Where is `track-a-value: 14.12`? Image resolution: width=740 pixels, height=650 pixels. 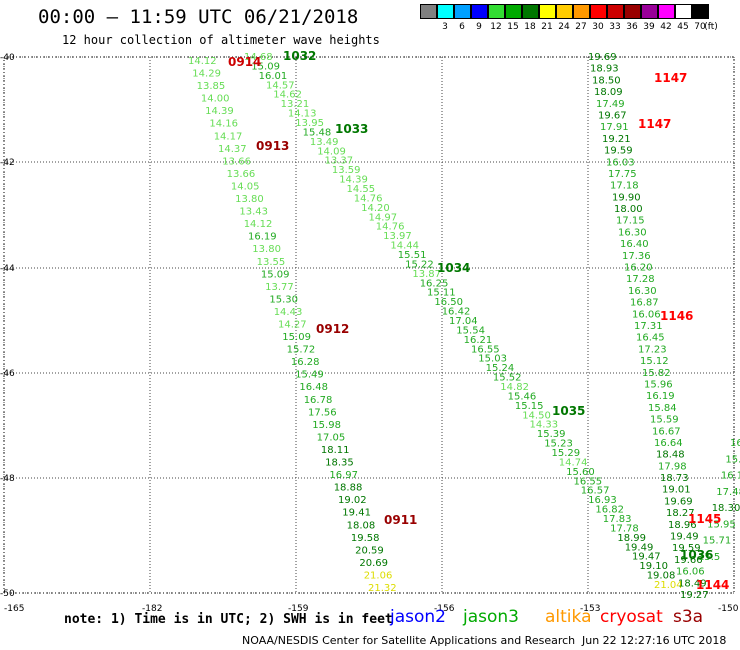 track-a-value: 14.12 is located at coordinates (202, 61).